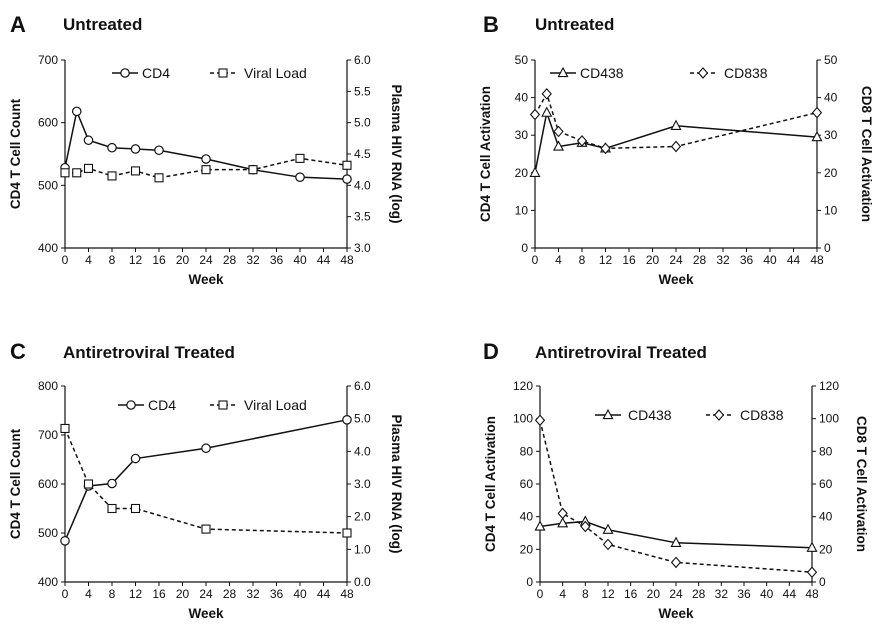 The height and width of the screenshot is (628, 886). Describe the element at coordinates (826, 517) in the screenshot. I see `y2-tick-label: 40` at that location.